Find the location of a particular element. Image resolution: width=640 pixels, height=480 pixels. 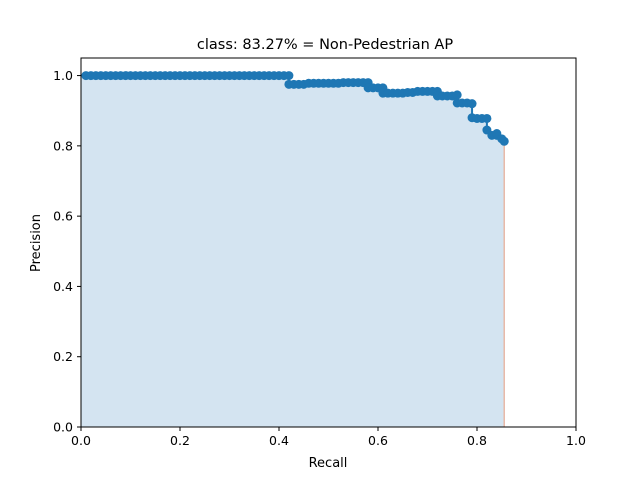

y-tick-label: 0.0 is located at coordinates (63, 427).